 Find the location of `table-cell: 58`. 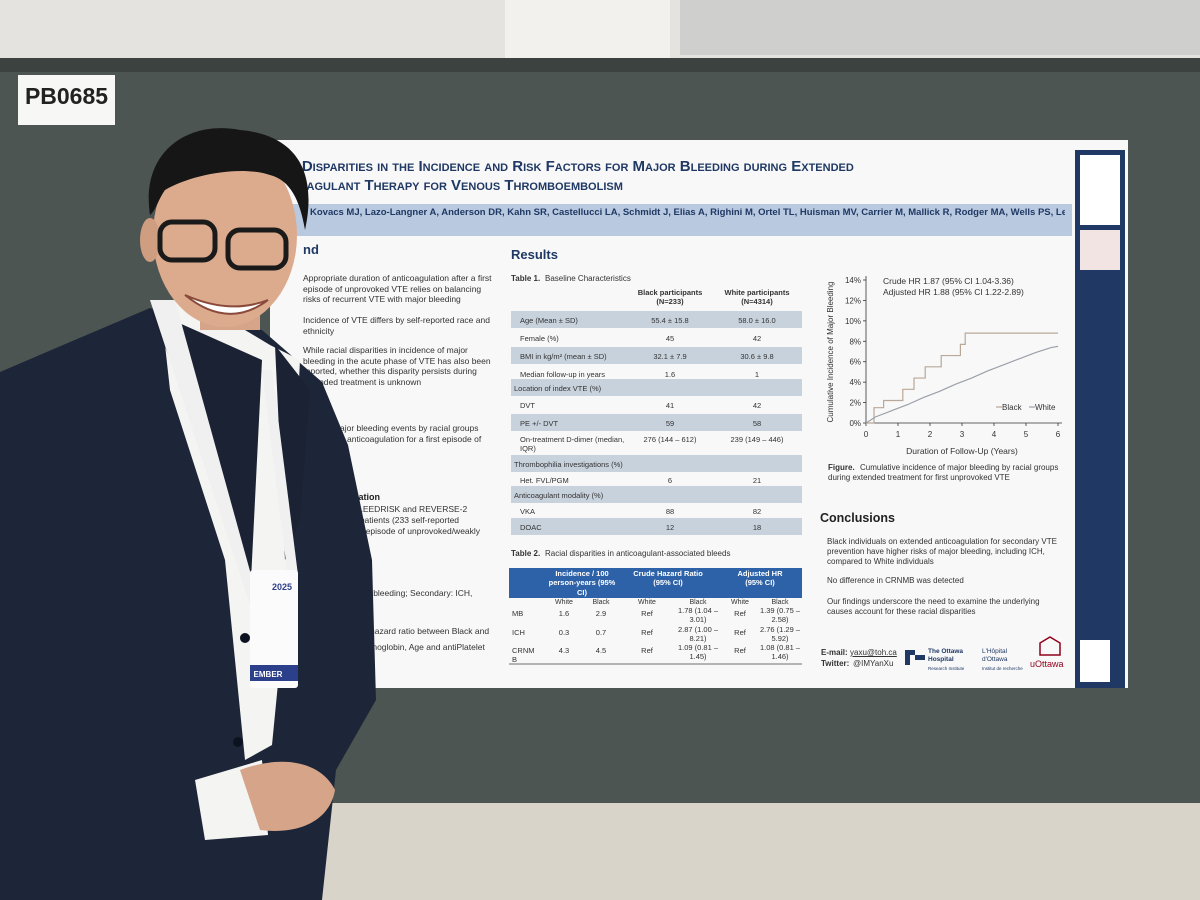

table-cell: 58 is located at coordinates (757, 423).